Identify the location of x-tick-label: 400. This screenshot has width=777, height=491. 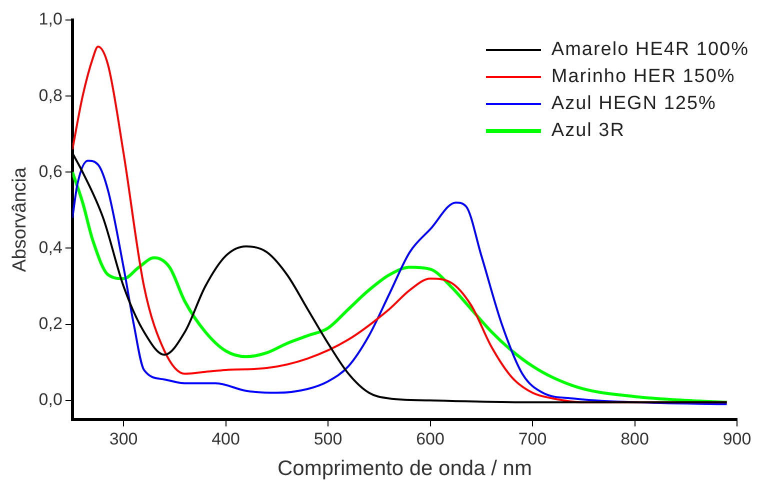
(226, 438).